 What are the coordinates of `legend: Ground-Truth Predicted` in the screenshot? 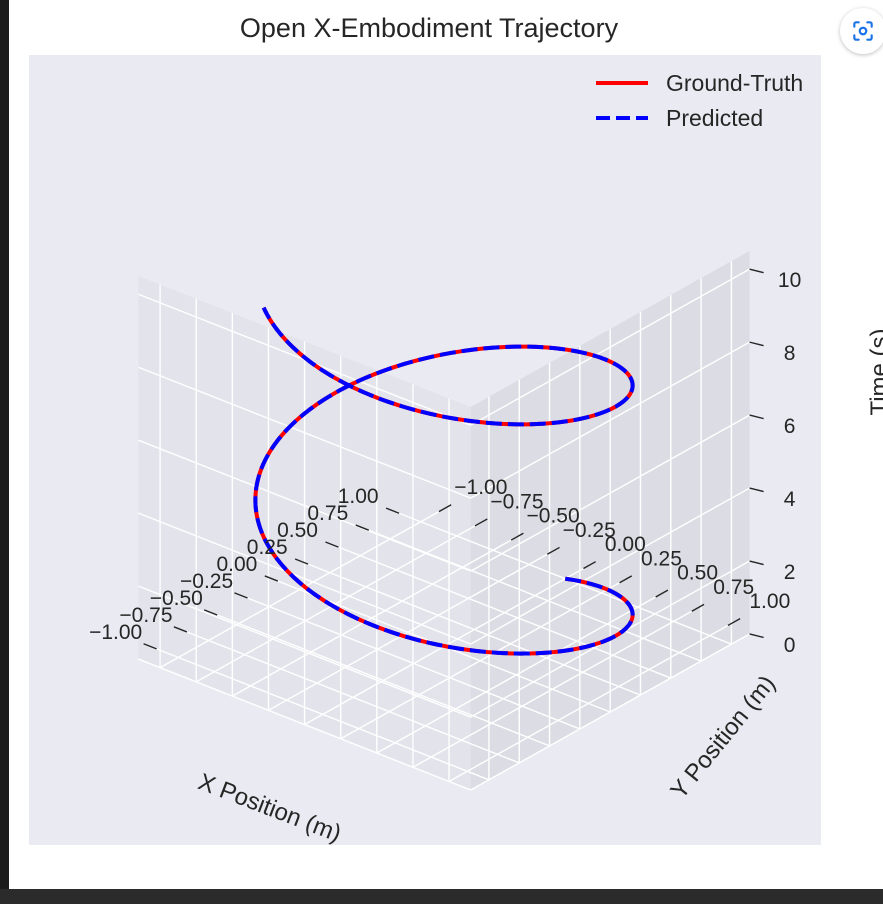 It's located at (699, 100).